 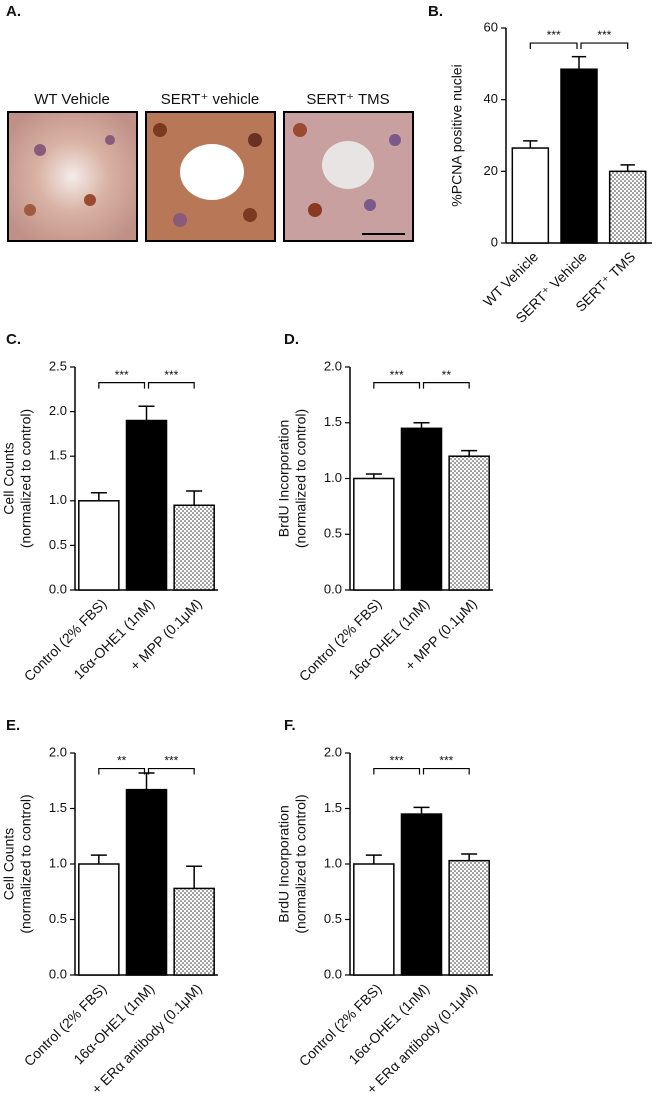 I want to click on y-tick-label: 0, so click(x=494, y=241).